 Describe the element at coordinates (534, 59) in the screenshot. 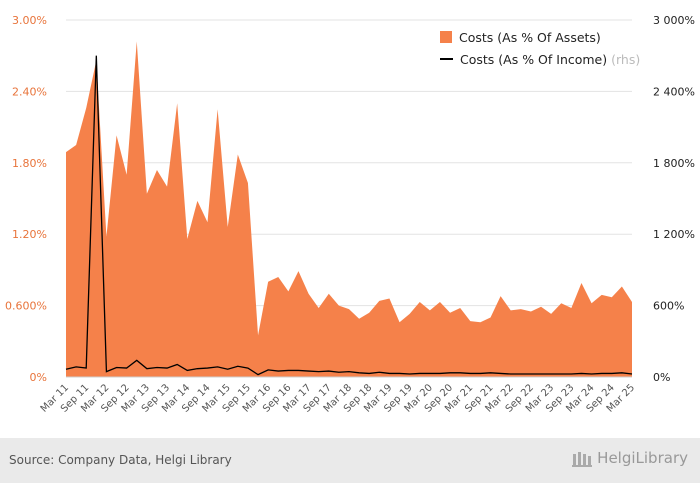

I see `legend-label-income: Costs (As % Of Income)` at that location.